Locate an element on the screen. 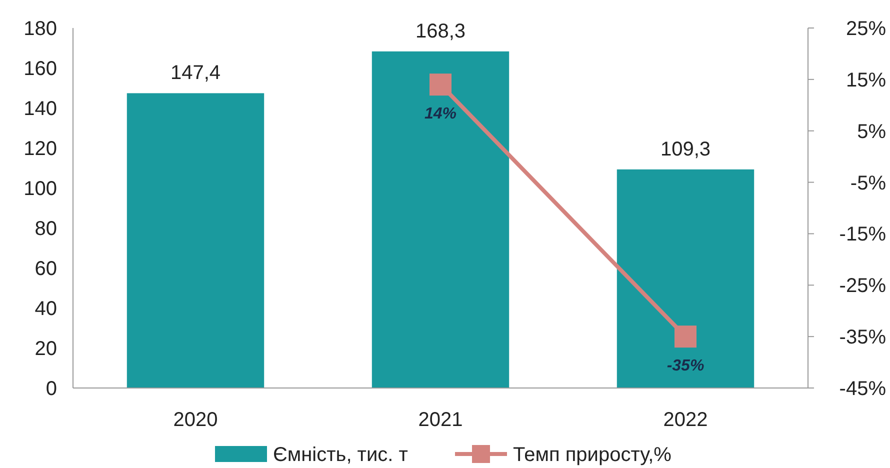 Image resolution: width=890 pixels, height=468 pixels. y2-tick-label: -5% is located at coordinates (868, 183).